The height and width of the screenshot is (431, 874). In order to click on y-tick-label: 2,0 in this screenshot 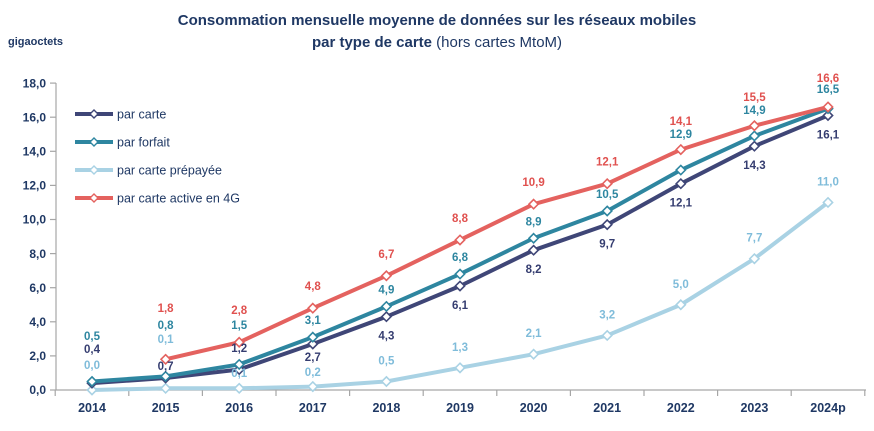, I will do `click(37, 356)`.